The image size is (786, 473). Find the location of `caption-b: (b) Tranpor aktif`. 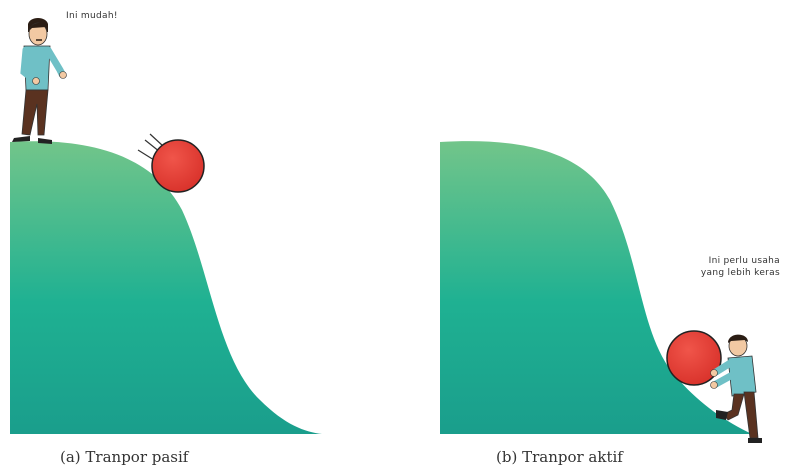

caption-b: (b) Tranpor aktif is located at coordinates (559, 457).